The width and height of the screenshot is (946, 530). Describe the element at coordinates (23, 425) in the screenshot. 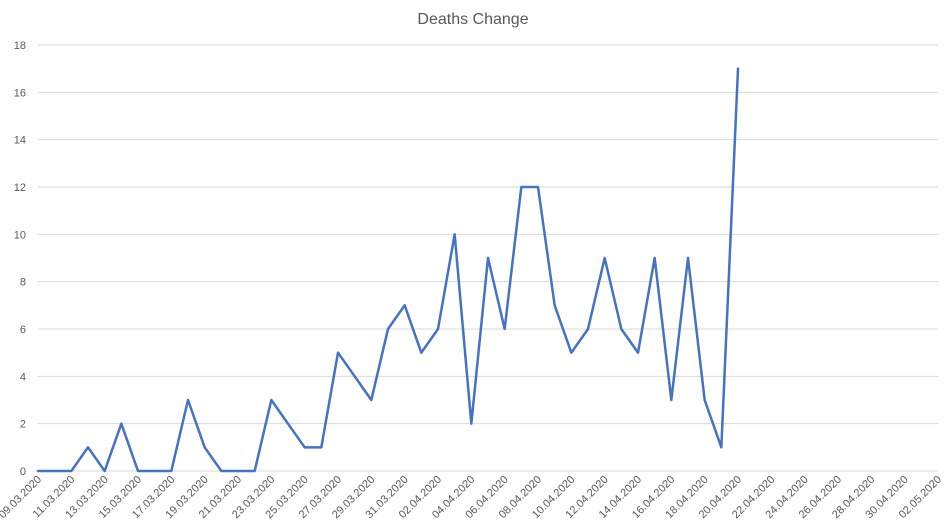

I see `y-tick-label: 2` at that location.